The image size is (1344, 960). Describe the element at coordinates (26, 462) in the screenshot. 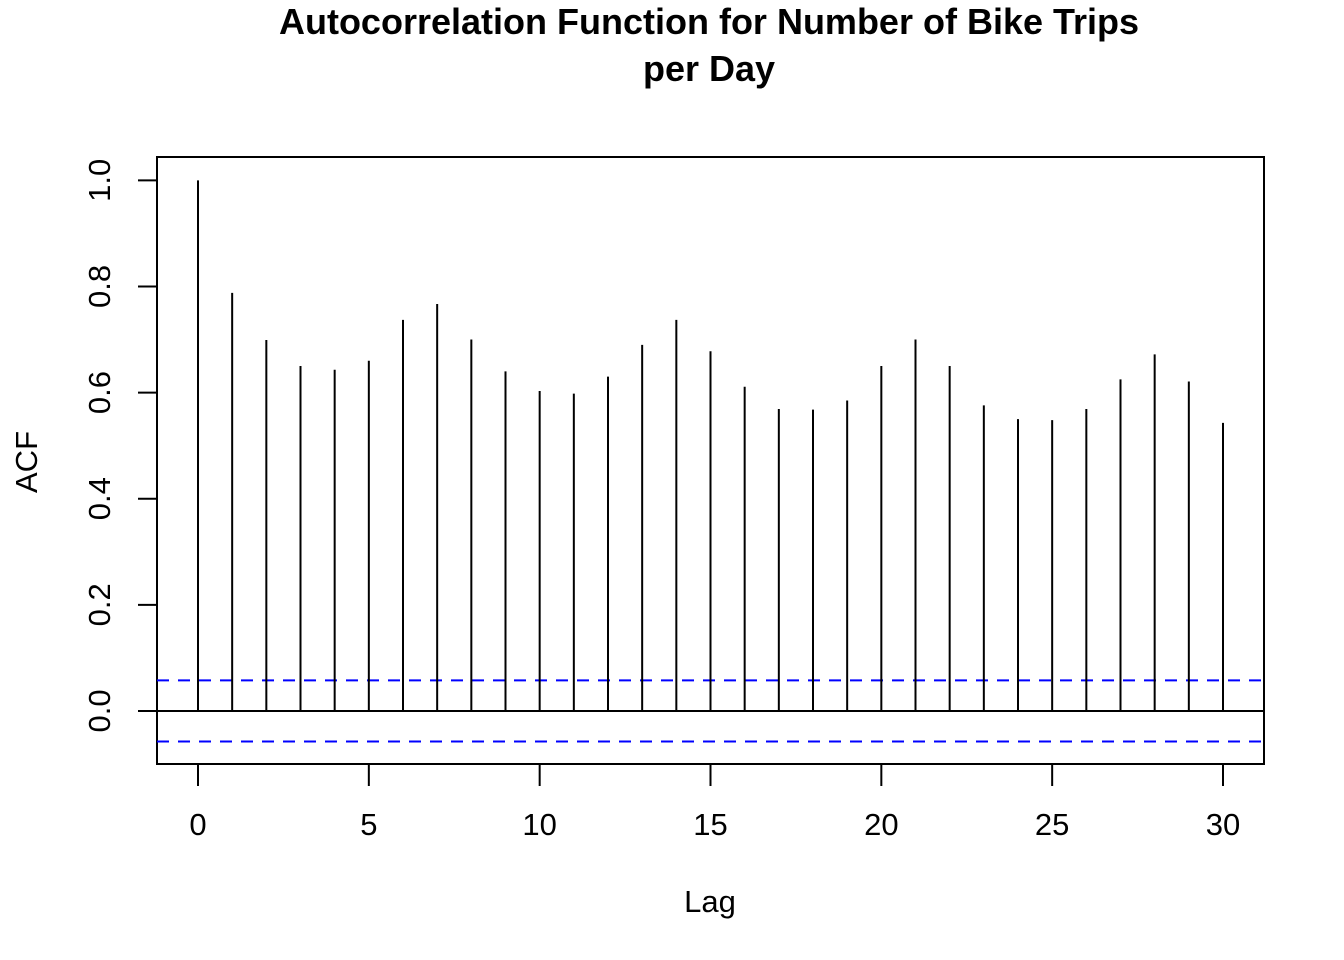

I see `y-axis-label: ACF` at that location.